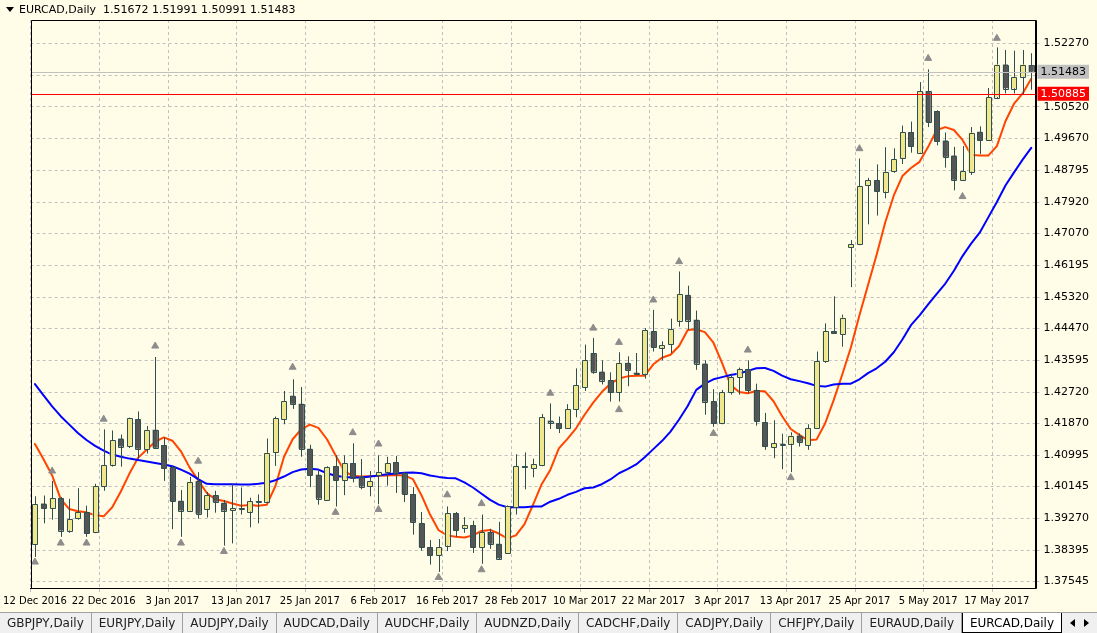 Image resolution: width=1097 pixels, height=633 pixels. What do you see at coordinates (1066, 391) in the screenshot?
I see `y-tick-label: 1.42720` at bounding box center [1066, 391].